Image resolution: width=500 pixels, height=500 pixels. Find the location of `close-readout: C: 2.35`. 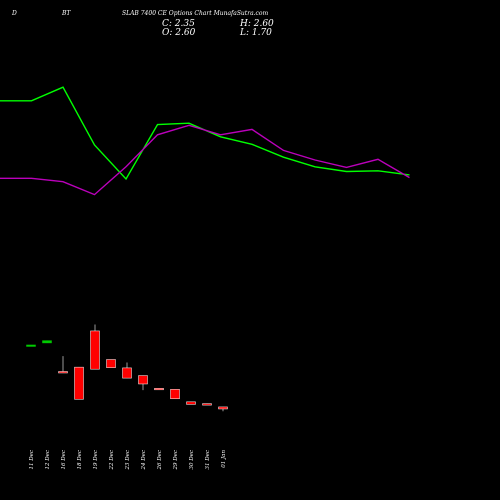

close-readout: C: 2.35 is located at coordinates (178, 24).